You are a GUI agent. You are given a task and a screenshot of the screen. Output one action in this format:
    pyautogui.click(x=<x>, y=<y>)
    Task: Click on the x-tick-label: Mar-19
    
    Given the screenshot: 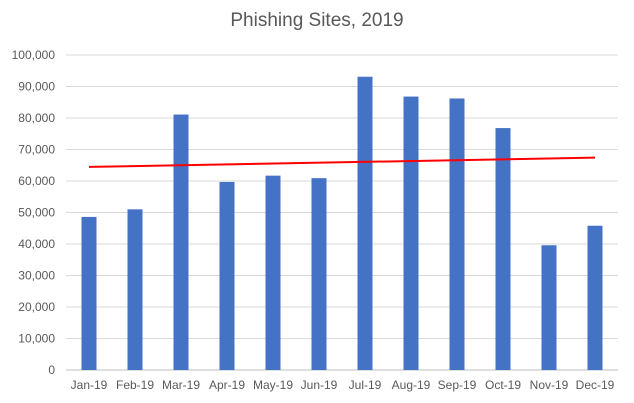 What is the action you would take?
    pyautogui.click(x=181, y=385)
    